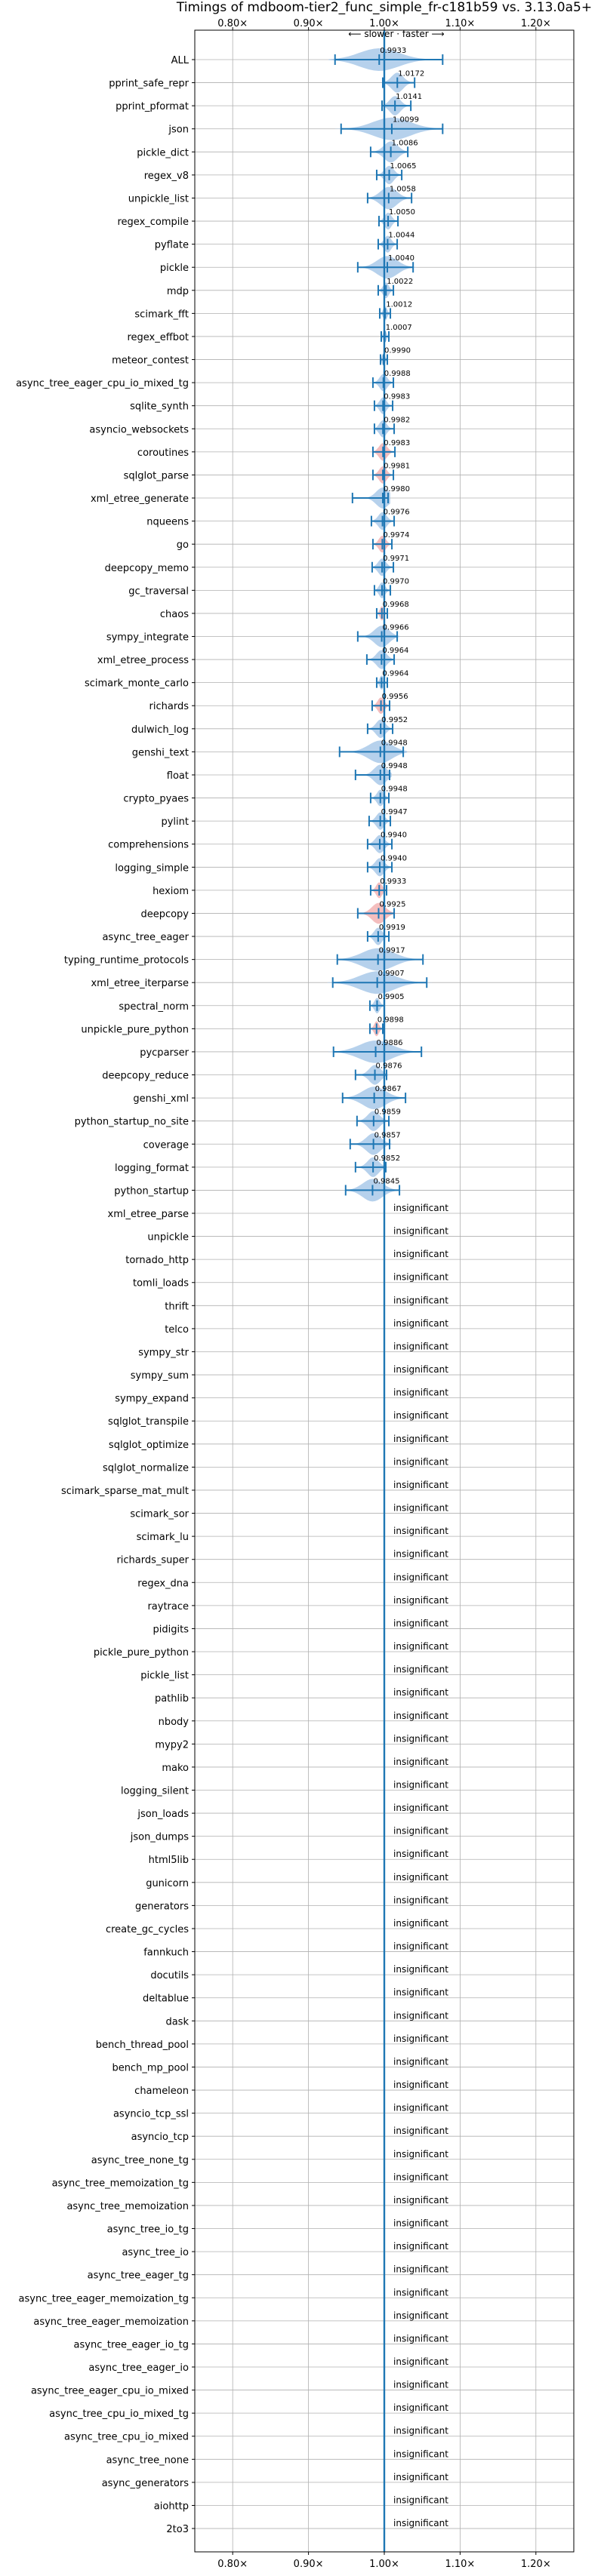  I want to click on x-tick-label-top: 1.00×, so click(384, 23).